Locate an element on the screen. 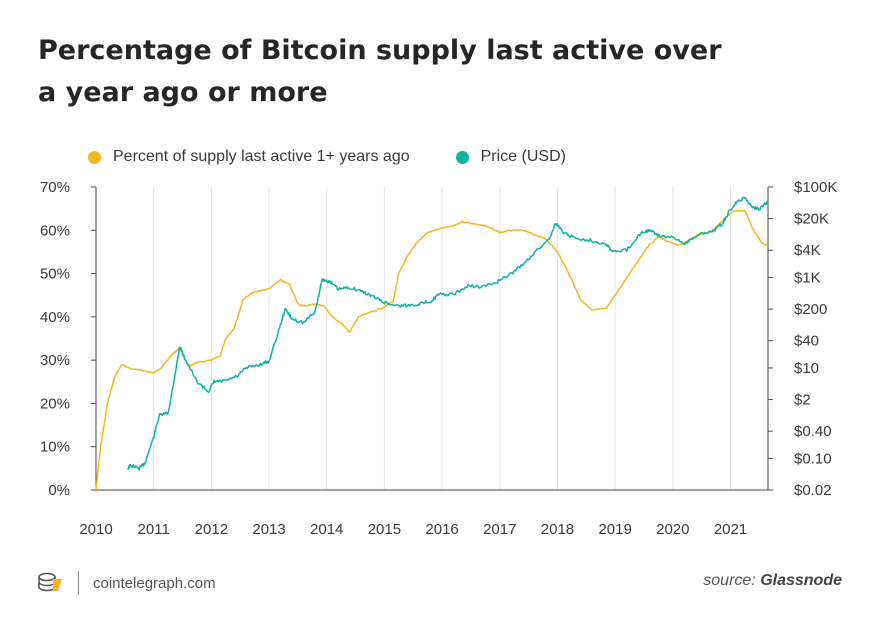  footer-divider is located at coordinates (78, 583).